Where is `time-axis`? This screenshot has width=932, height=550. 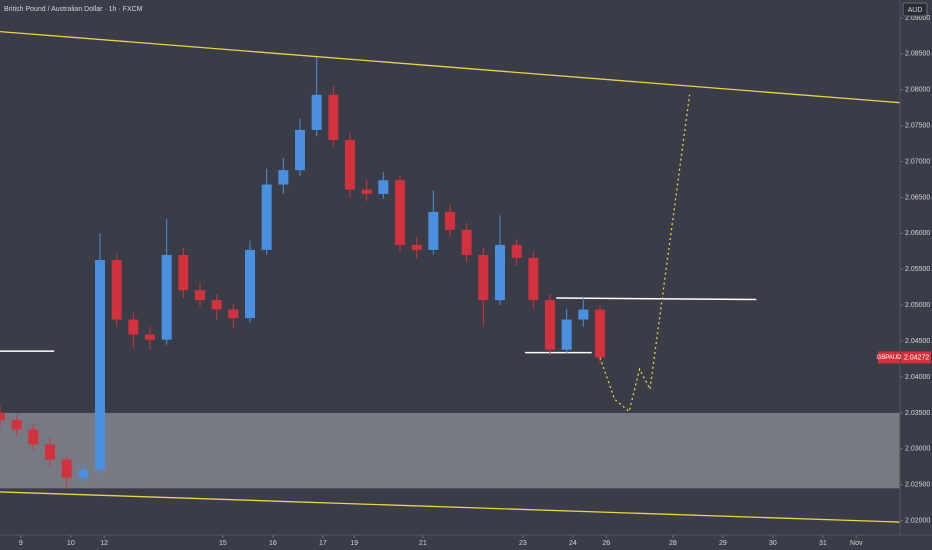
time-axis is located at coordinates (450, 542).